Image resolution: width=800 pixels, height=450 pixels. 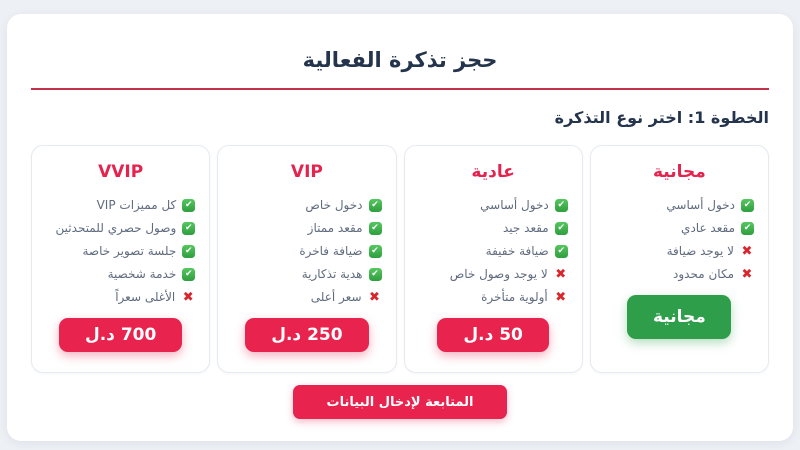 What do you see at coordinates (120, 335) in the screenshot?
I see `ticket-price-button: 700 د.ل` at bounding box center [120, 335].